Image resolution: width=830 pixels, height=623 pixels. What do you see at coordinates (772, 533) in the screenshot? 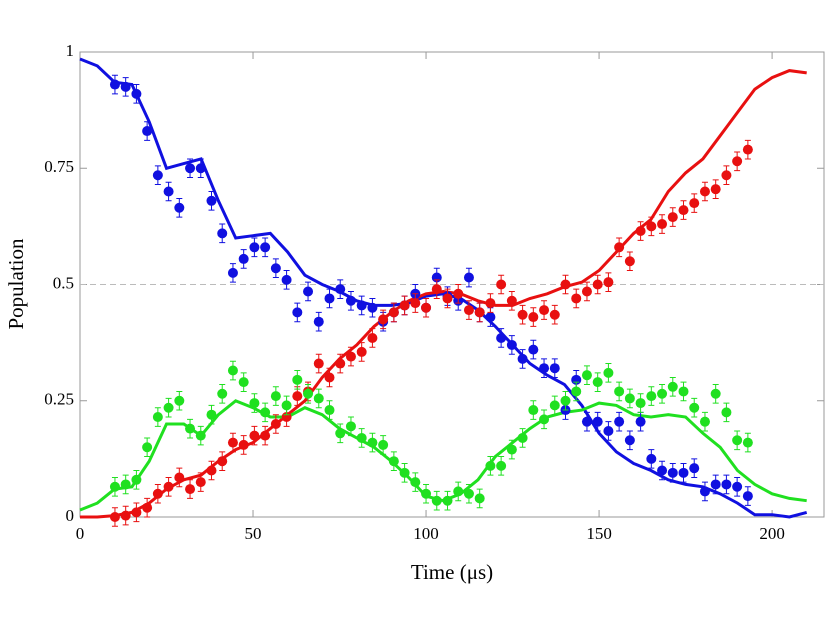
I see `x-tick-label: 200` at bounding box center [772, 533].